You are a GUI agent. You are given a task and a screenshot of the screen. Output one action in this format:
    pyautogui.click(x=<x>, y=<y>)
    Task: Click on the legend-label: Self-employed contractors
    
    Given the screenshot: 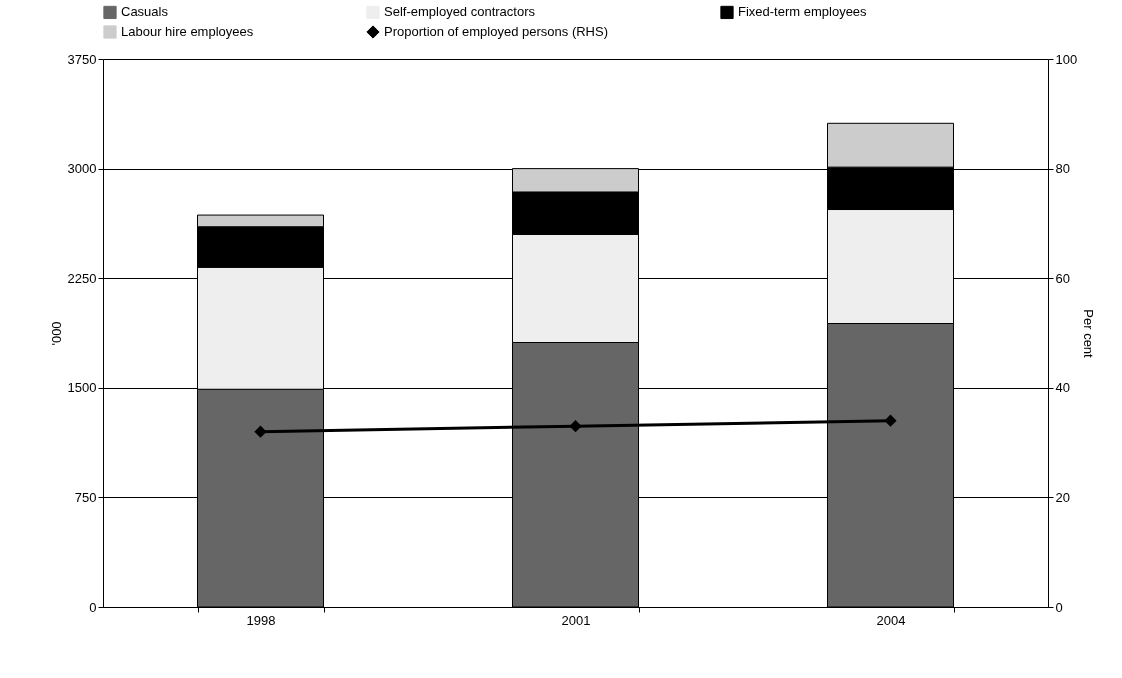 What is the action you would take?
    pyautogui.click(x=460, y=12)
    